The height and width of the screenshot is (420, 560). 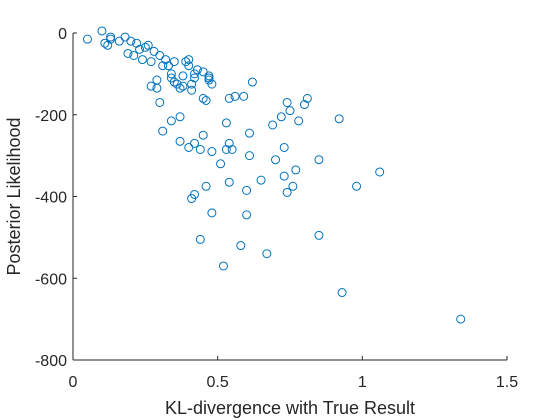 I want to click on y-tick-label: 0, so click(x=62, y=34).